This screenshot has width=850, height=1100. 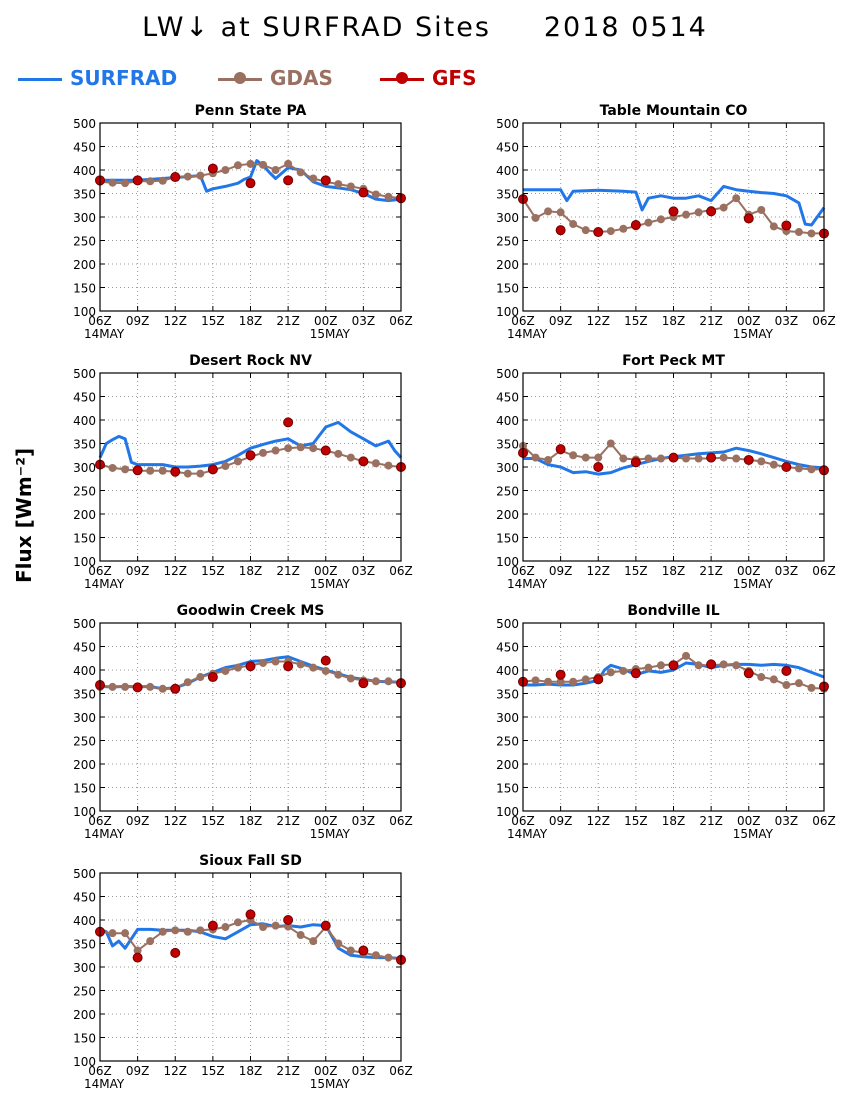 What do you see at coordinates (251, 111) in the screenshot?
I see `panel-title: Penn State PA` at bounding box center [251, 111].